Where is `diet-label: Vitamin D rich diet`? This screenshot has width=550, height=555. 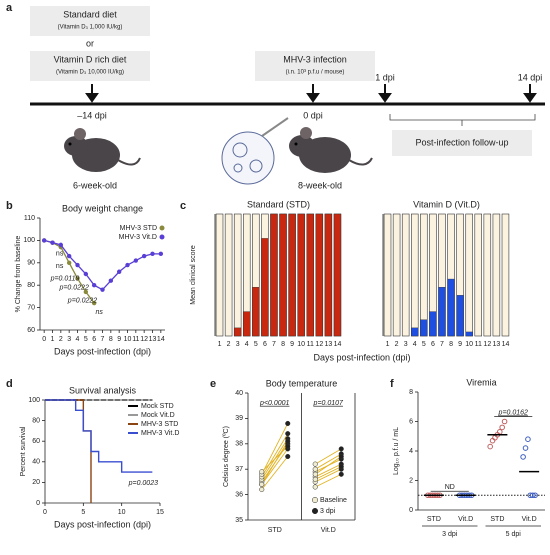 diet-label: Vitamin D rich diet is located at coordinates (90, 59).